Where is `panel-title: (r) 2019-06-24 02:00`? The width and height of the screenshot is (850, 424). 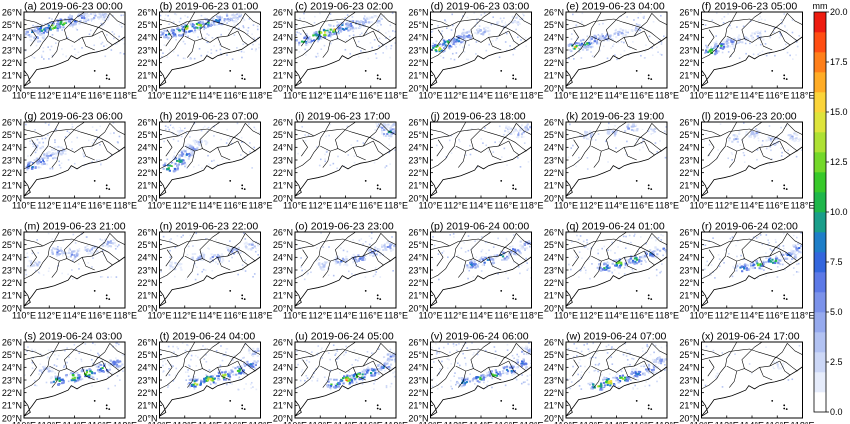 panel-title: (r) 2019-06-24 02:00 is located at coordinates (750, 227).